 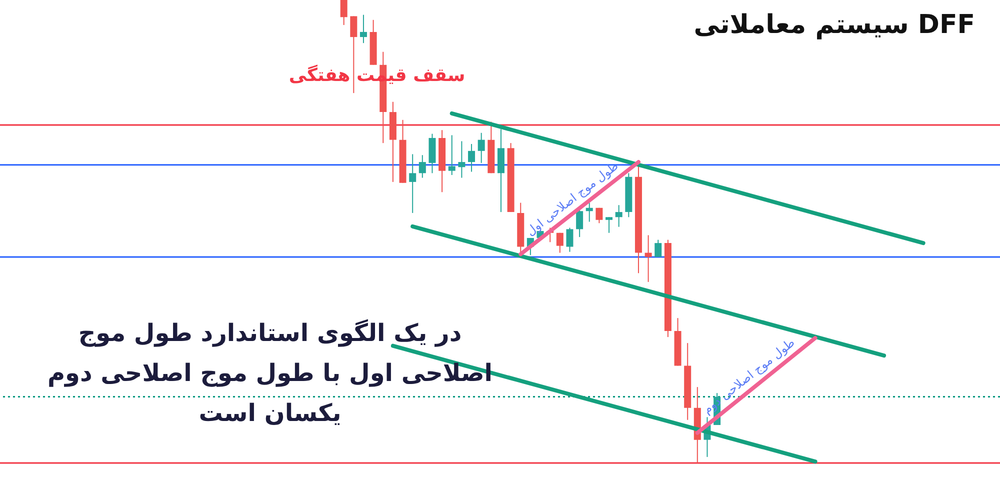 I want to click on chart-title: سیستم معاملاتی DFF, so click(x=834, y=25).